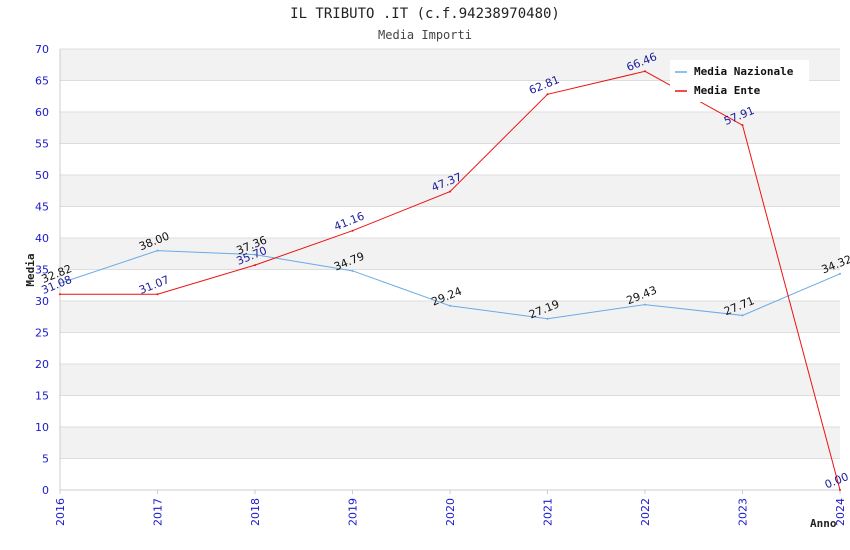 The height and width of the screenshot is (550, 850). I want to click on x-axis-ticks: 2016 2017 2018 2019 2020 2021 2022 2023 2024, so click(450, 512).